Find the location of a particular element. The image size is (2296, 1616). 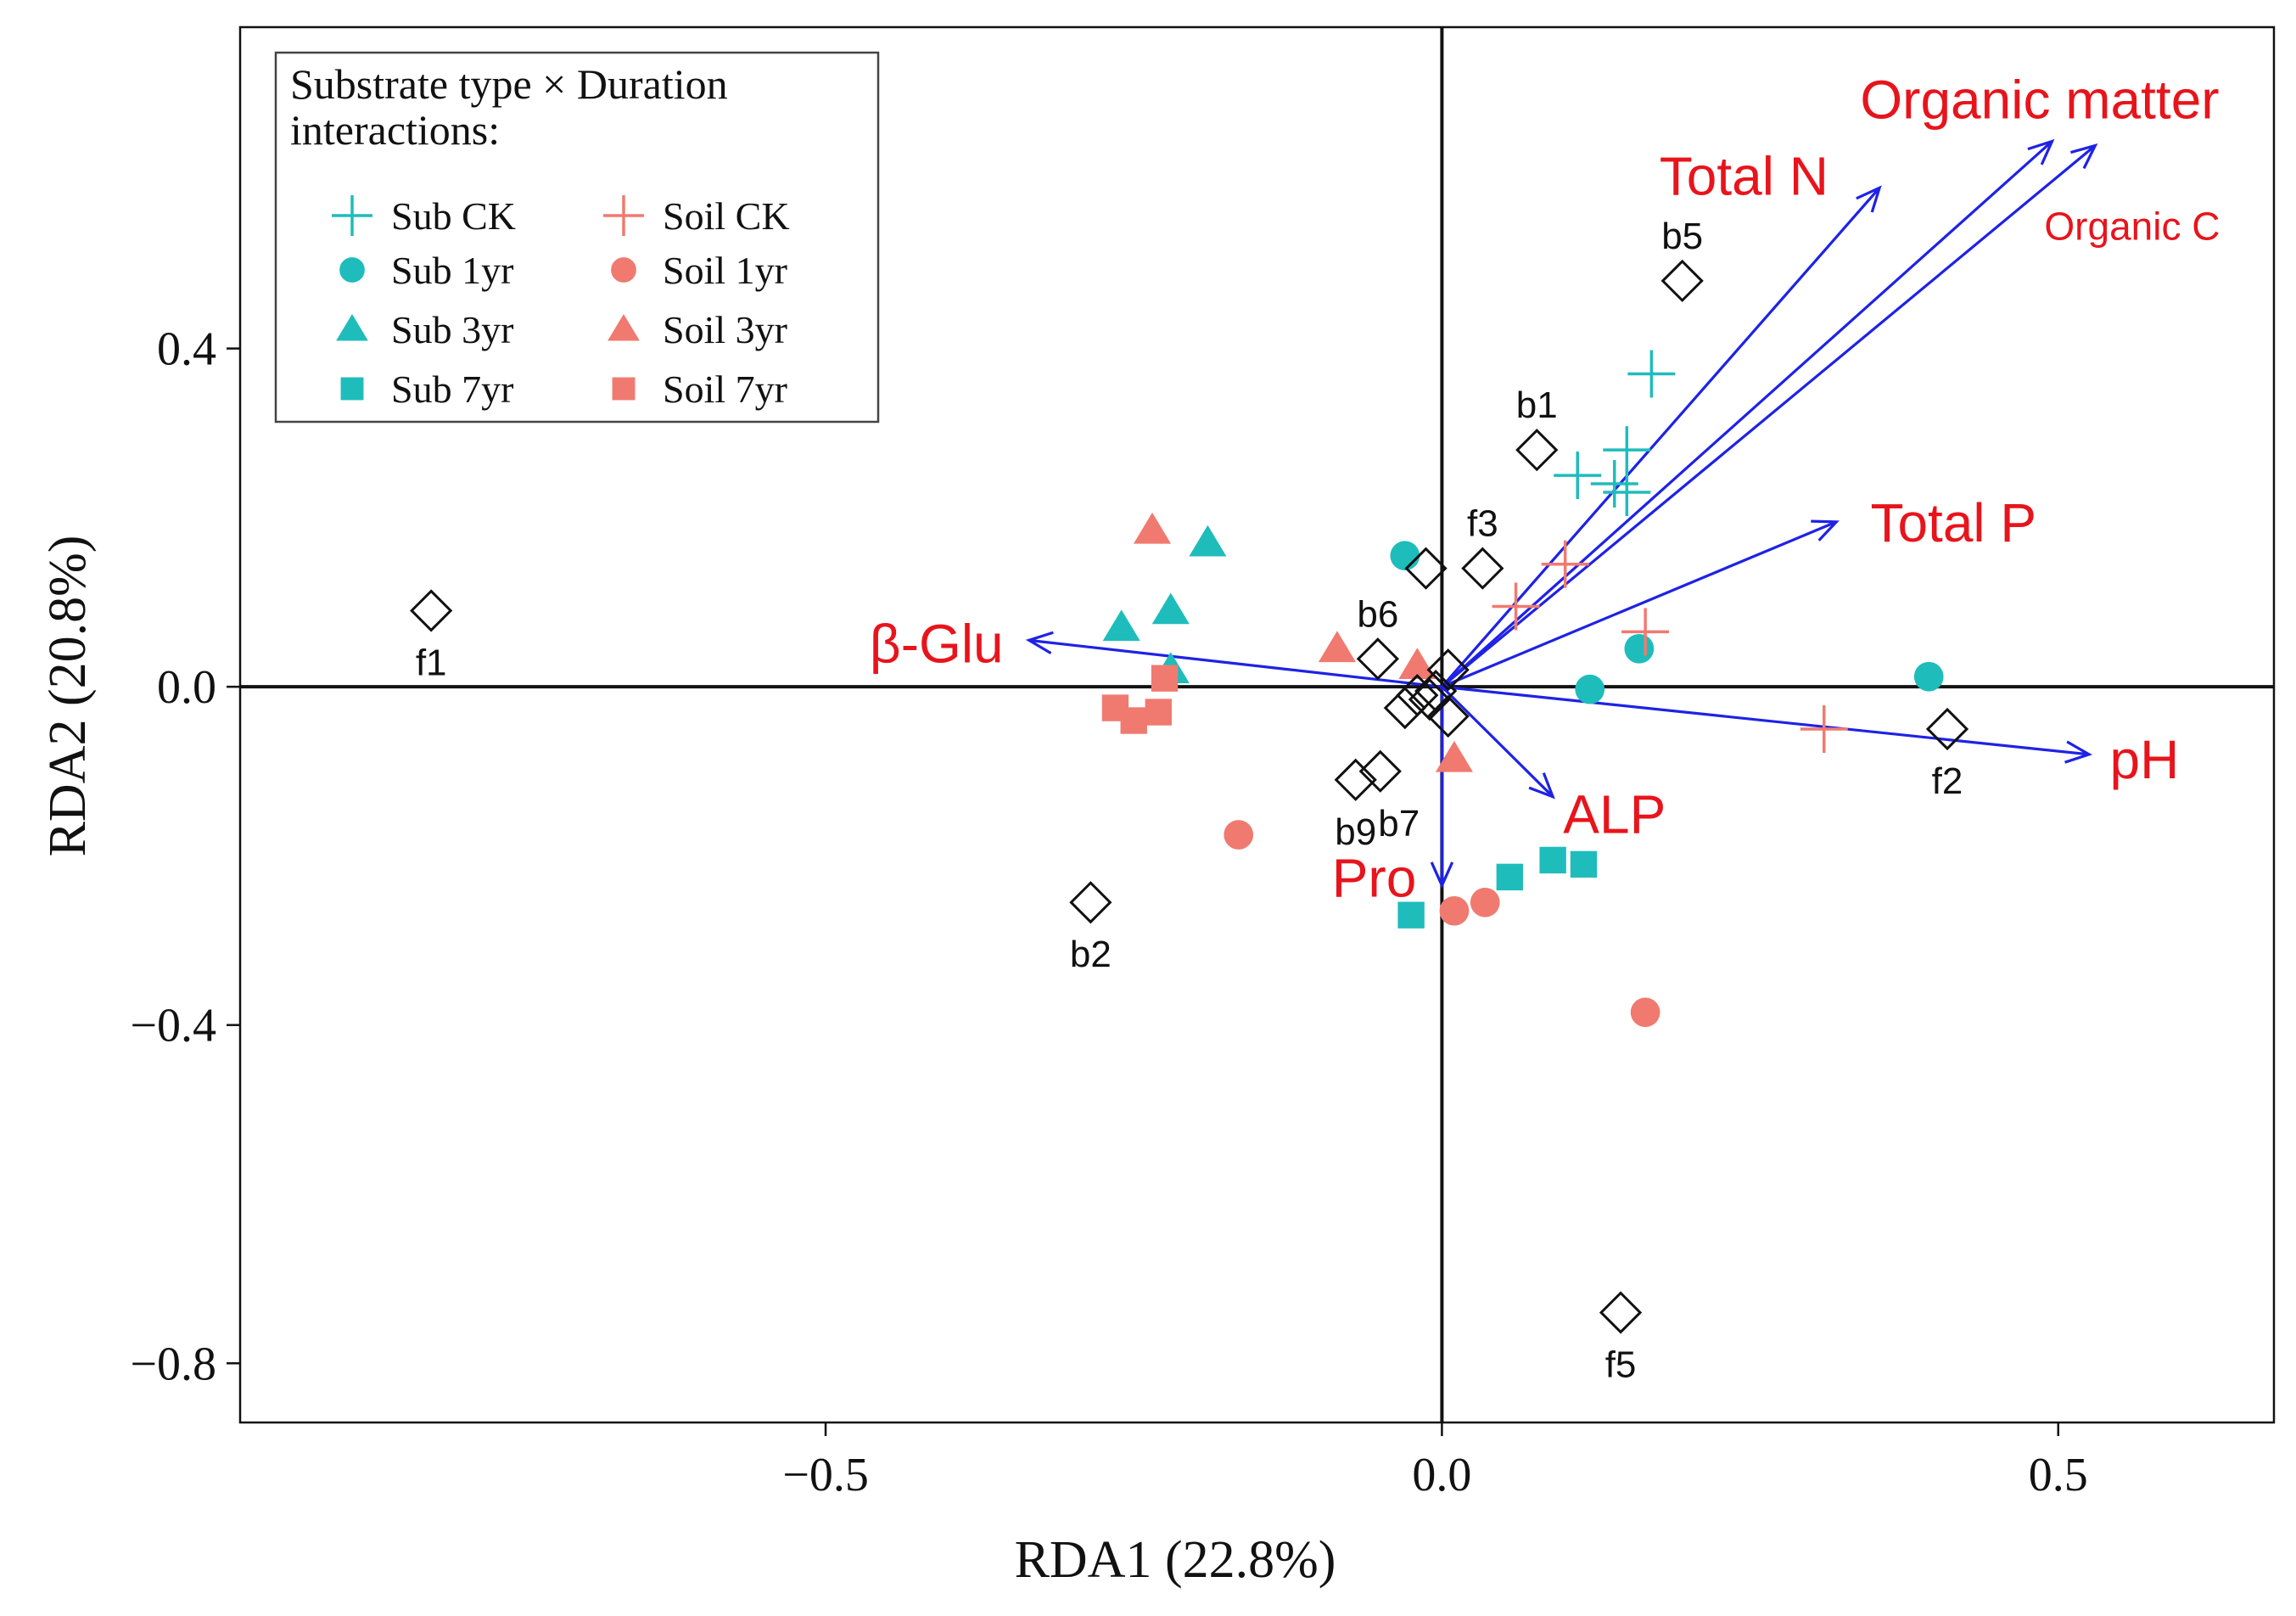

y-tick-label: 0.4 is located at coordinates (187, 349).